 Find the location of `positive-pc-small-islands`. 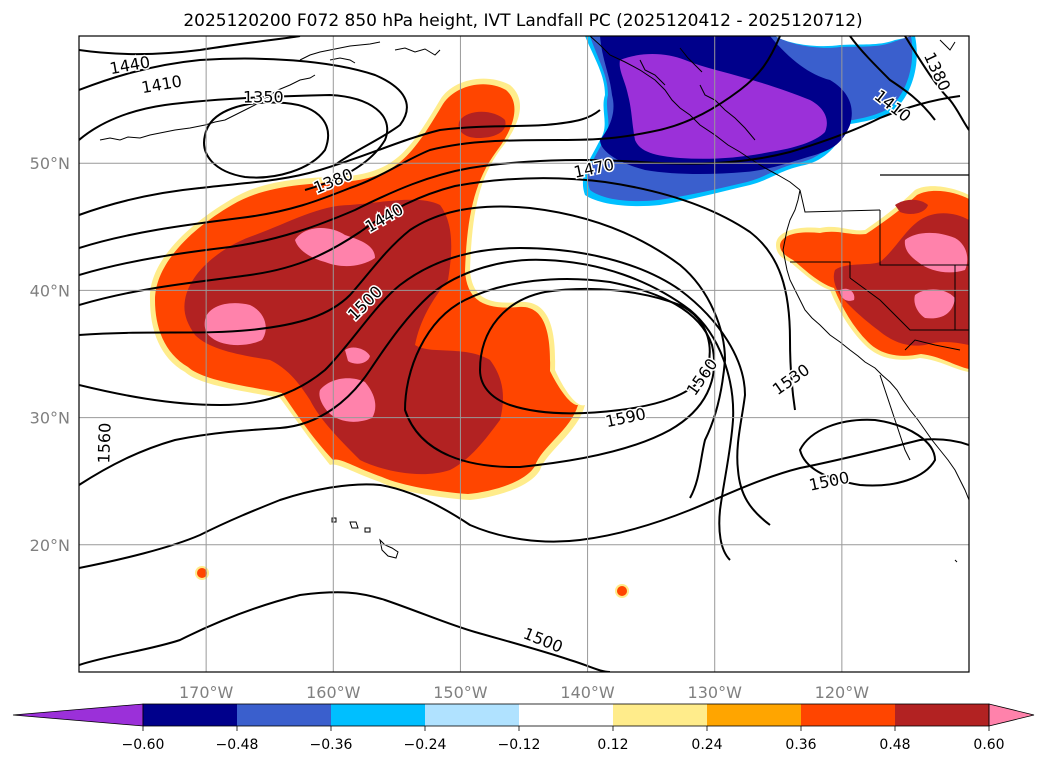

positive-pc-small-islands is located at coordinates (412, 582).